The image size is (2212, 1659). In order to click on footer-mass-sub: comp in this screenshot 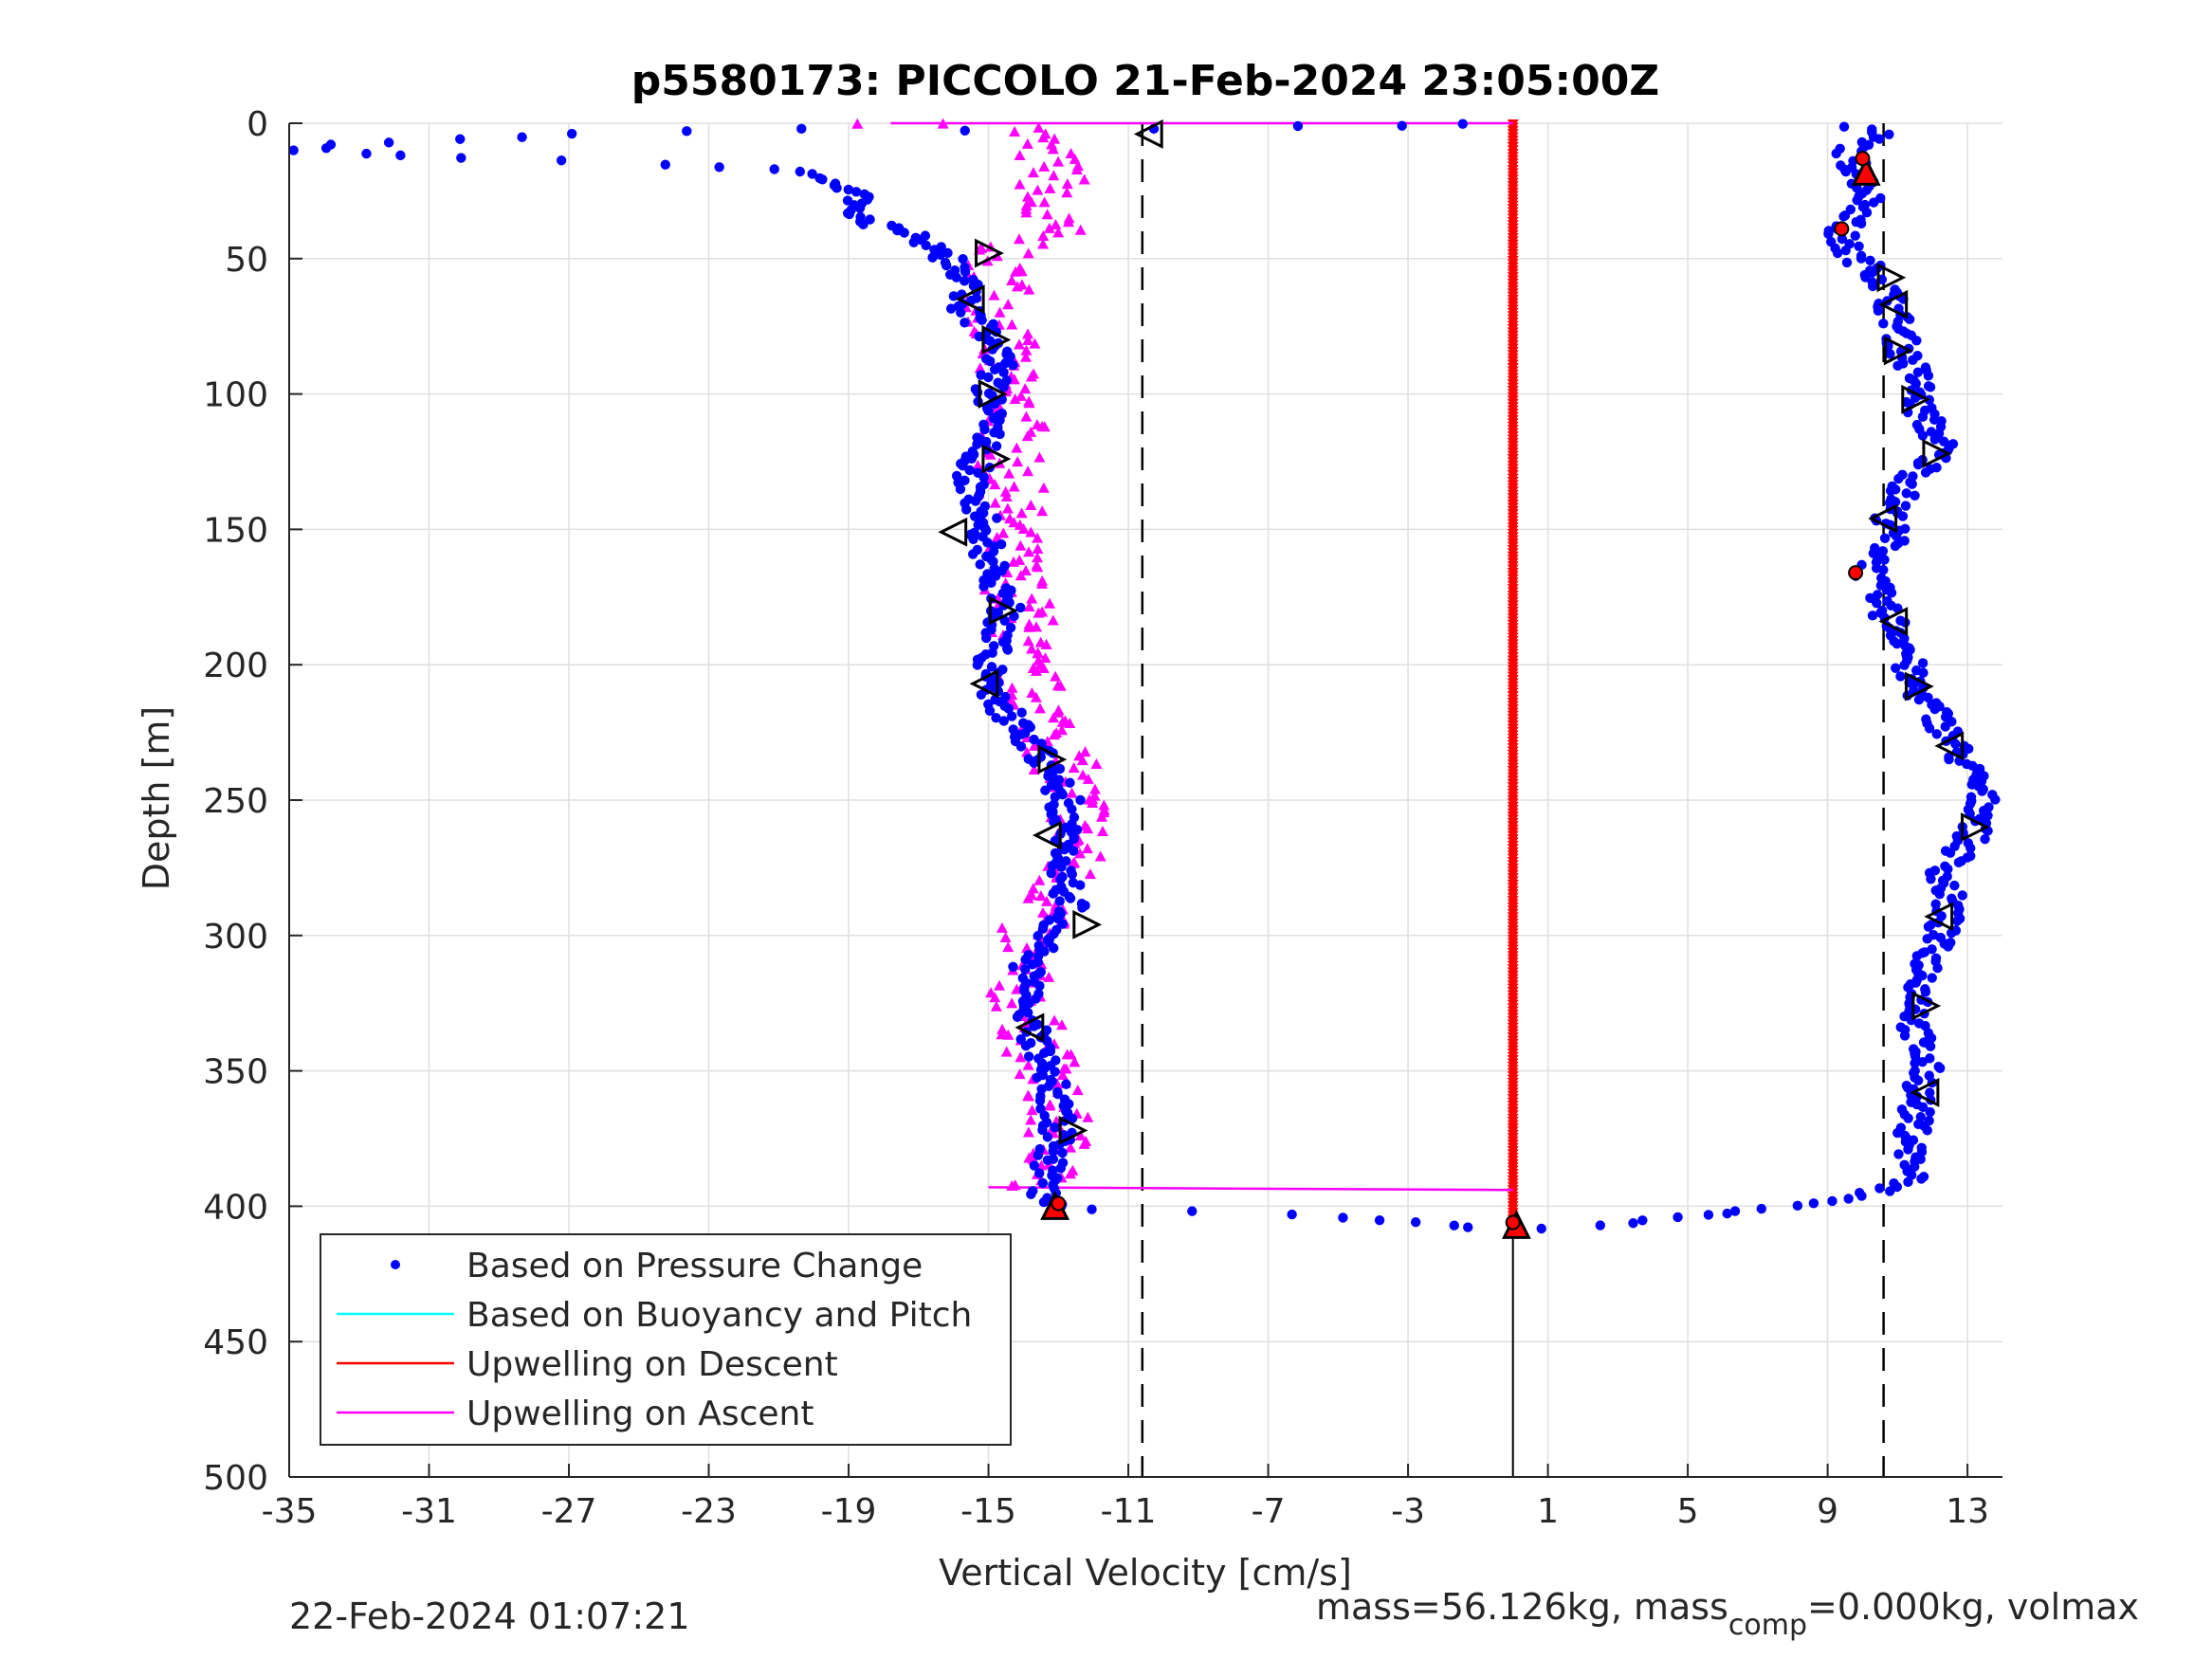, I will do `click(1767, 1625)`.